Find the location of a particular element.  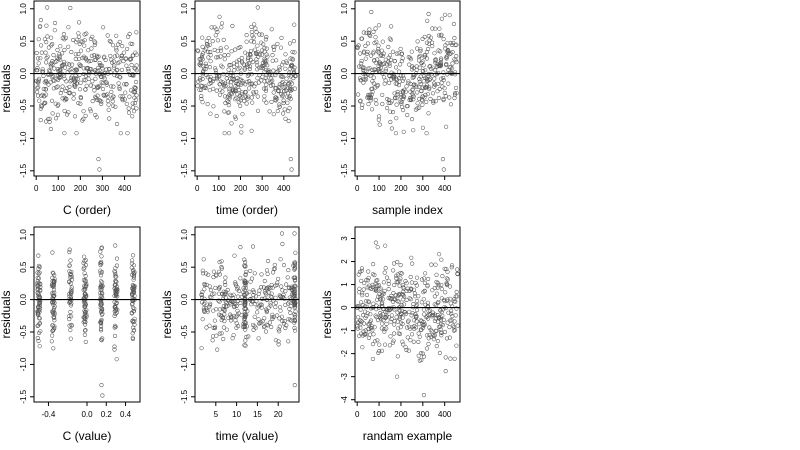

y-tick-label: -1 is located at coordinates (344, 331).